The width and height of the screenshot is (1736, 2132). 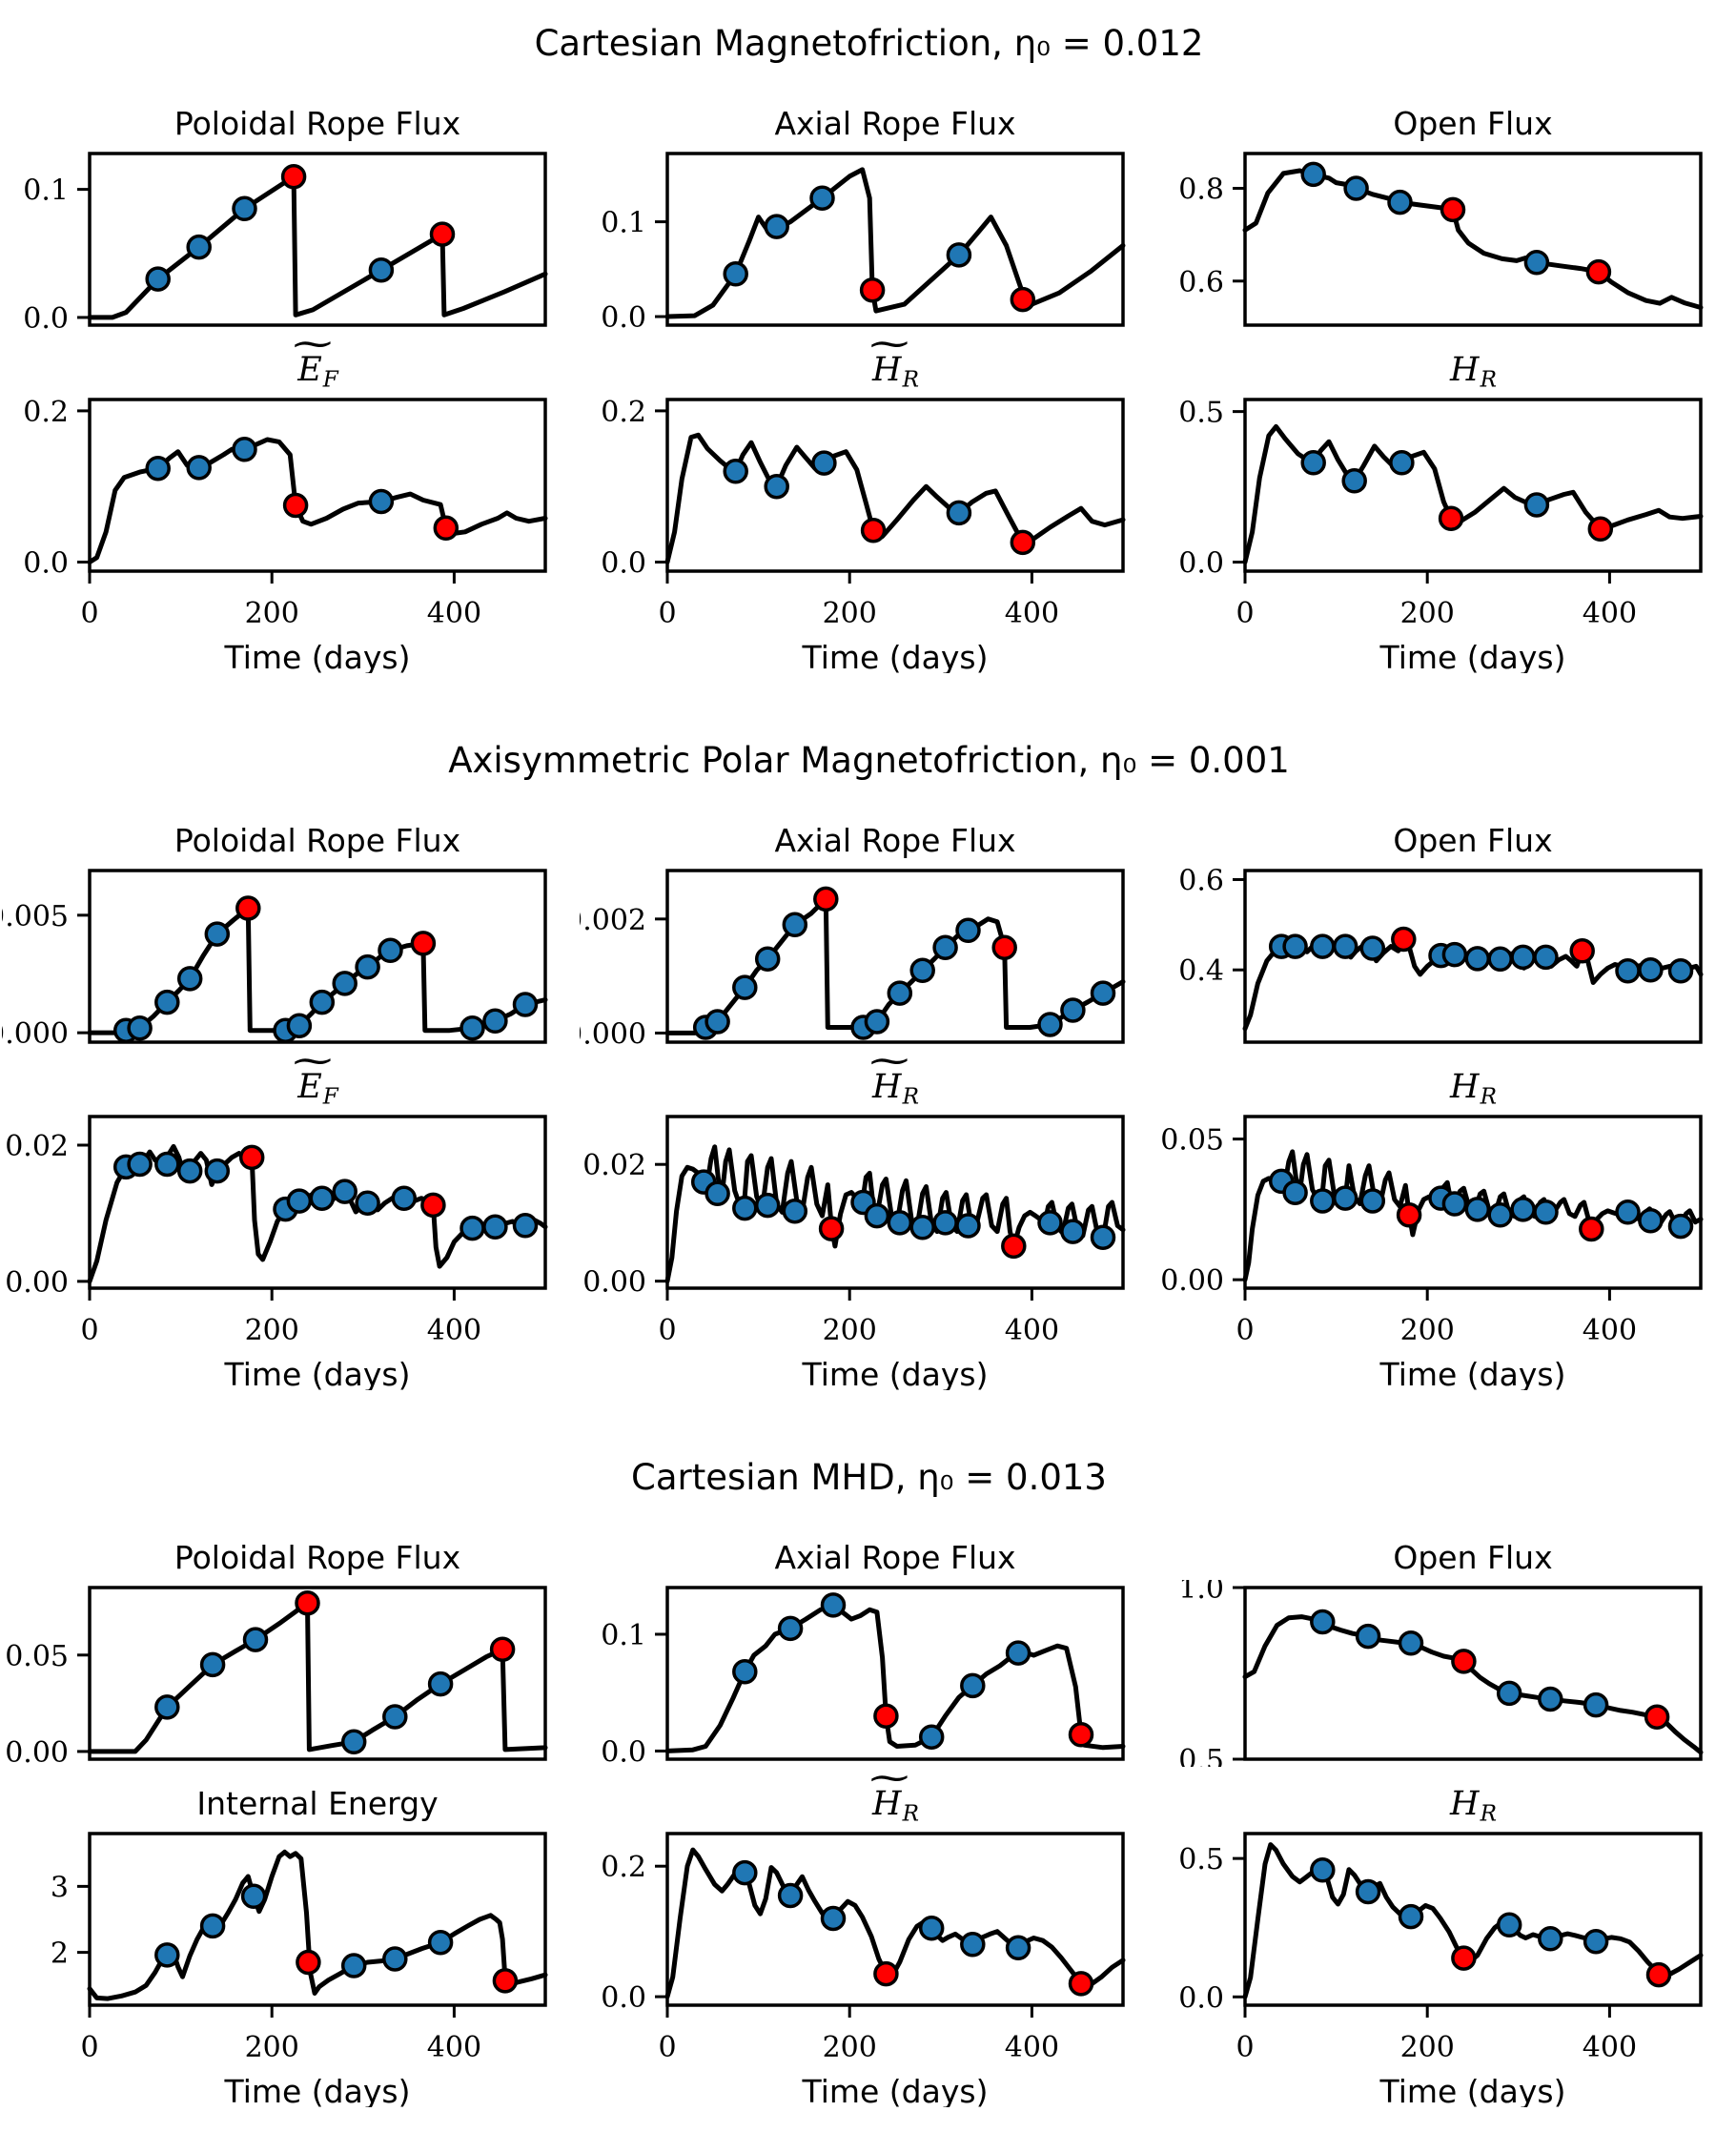 I want to click on subplot: ~ HR 0.00 0.02 0 200 400 Time (days), so click(x=868, y=1215).